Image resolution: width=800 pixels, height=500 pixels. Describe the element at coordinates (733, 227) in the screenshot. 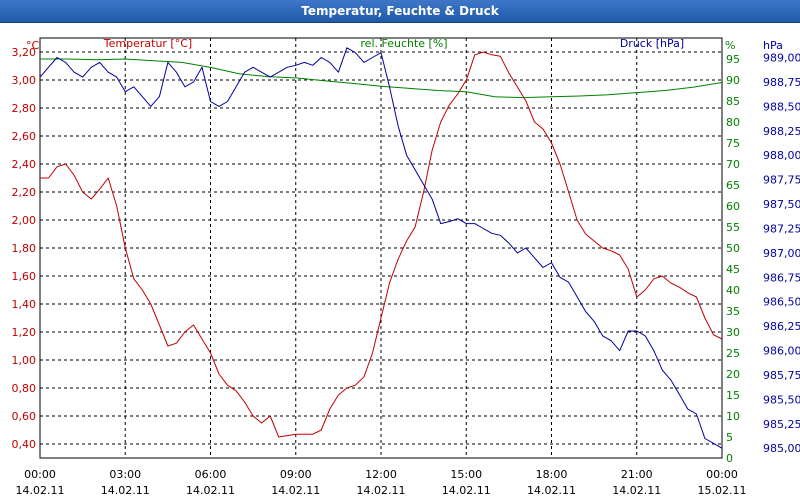

I see `humidity-tick-label: 55` at that location.